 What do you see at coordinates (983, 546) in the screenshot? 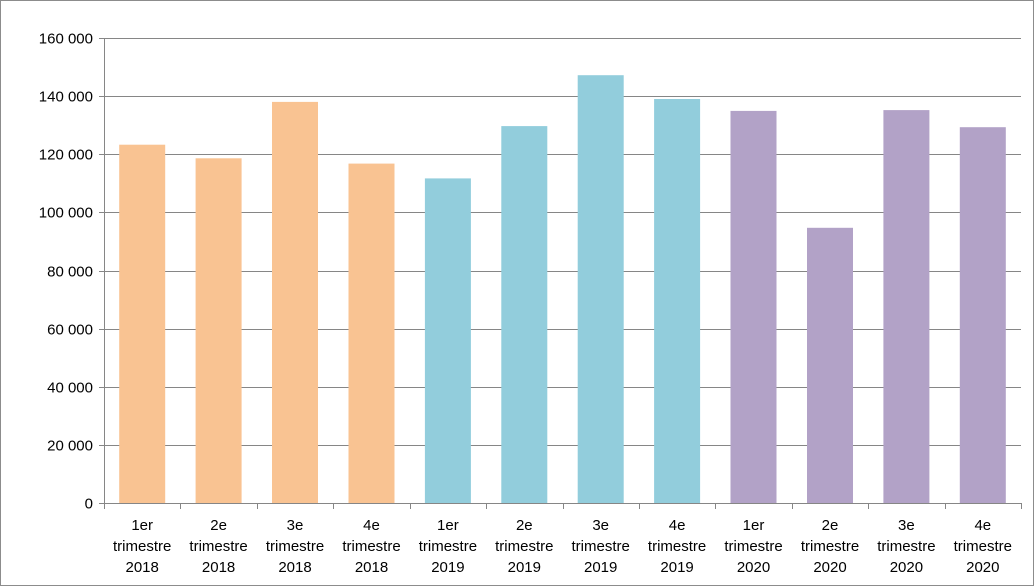
I see `x-tick-label: 4e trimestre 2020` at bounding box center [983, 546].